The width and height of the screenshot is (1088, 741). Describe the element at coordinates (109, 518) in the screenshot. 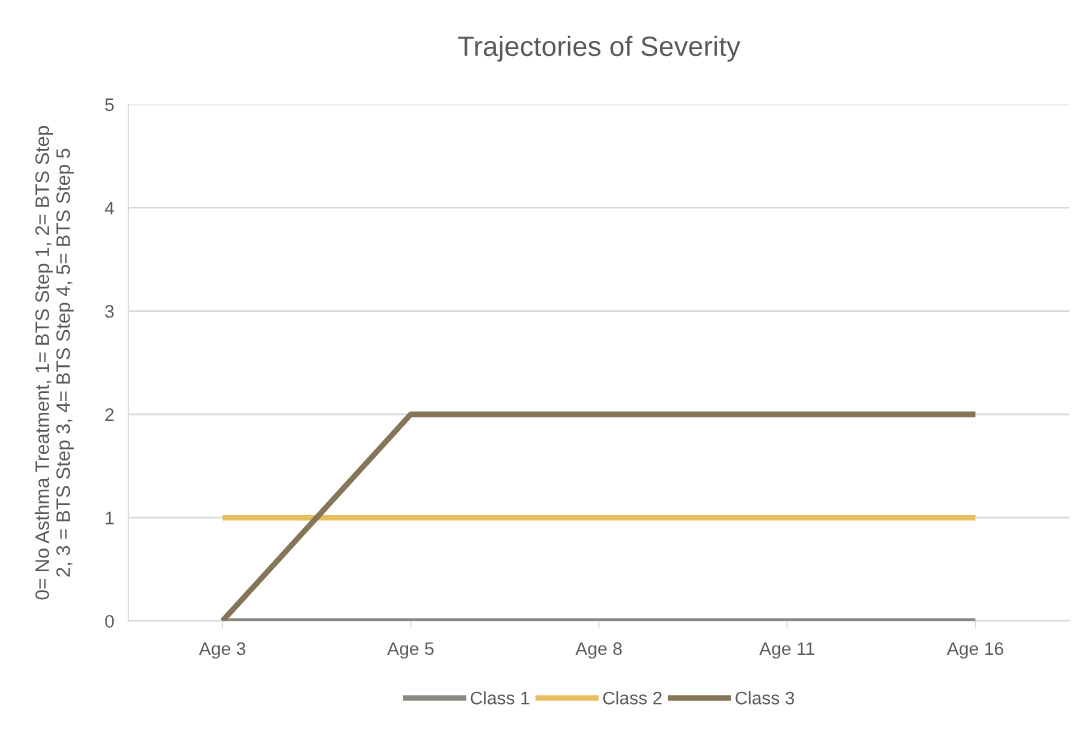

I see `y-tick-label: 1` at that location.